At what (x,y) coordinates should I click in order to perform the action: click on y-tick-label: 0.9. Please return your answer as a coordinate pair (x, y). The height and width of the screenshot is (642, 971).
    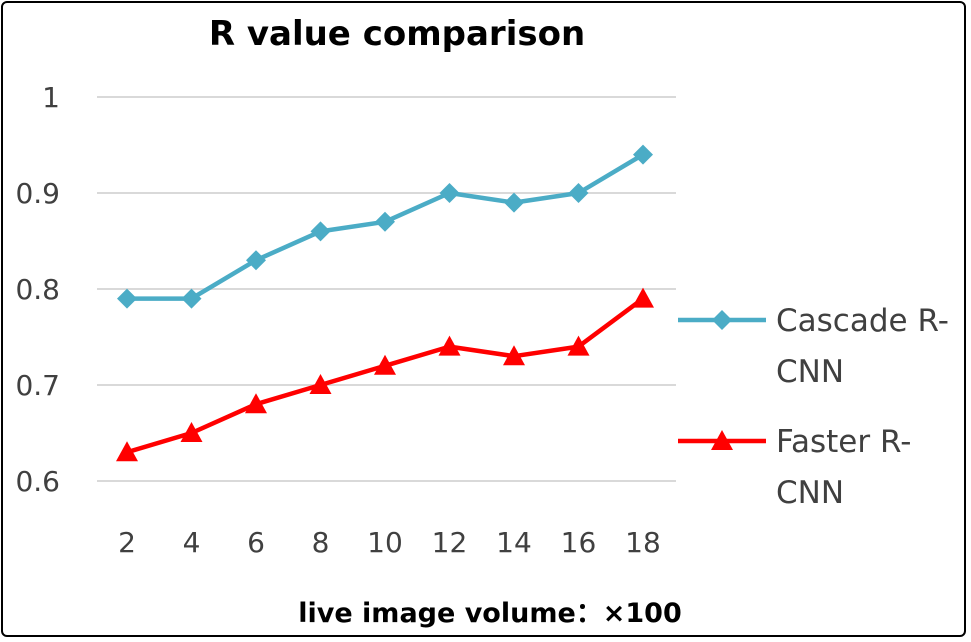
    Looking at the image, I should click on (37, 193).